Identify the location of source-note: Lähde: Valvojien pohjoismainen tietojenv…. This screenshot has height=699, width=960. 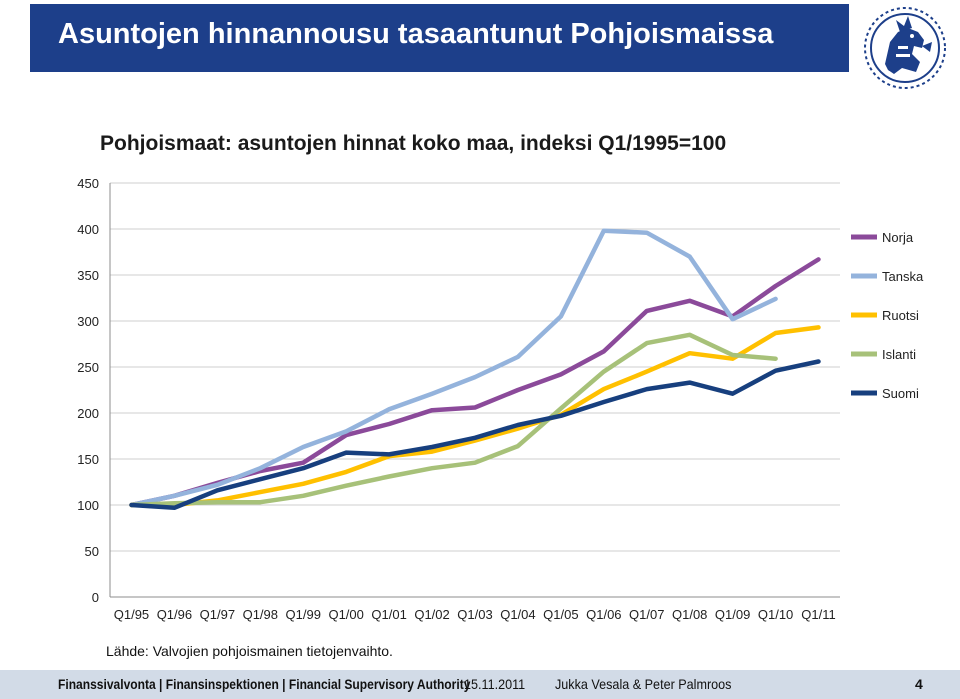
(249, 651).